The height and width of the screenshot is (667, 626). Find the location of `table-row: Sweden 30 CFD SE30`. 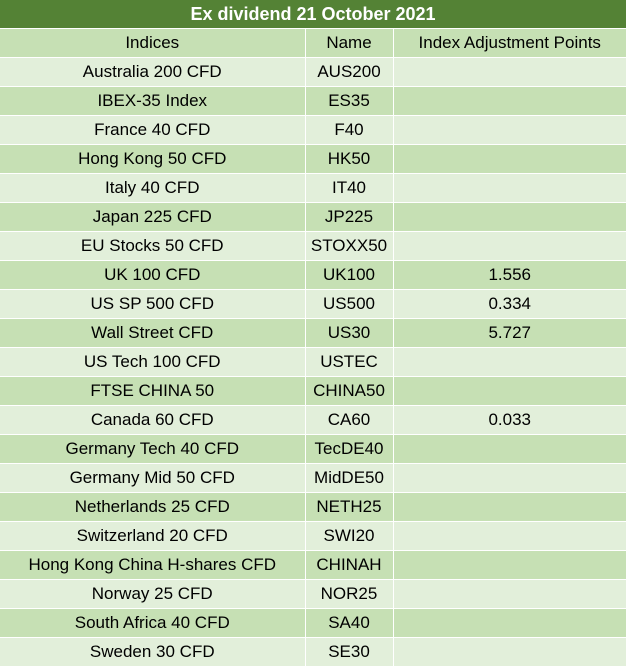

table-row: Sweden 30 CFD SE30 is located at coordinates (313, 652).